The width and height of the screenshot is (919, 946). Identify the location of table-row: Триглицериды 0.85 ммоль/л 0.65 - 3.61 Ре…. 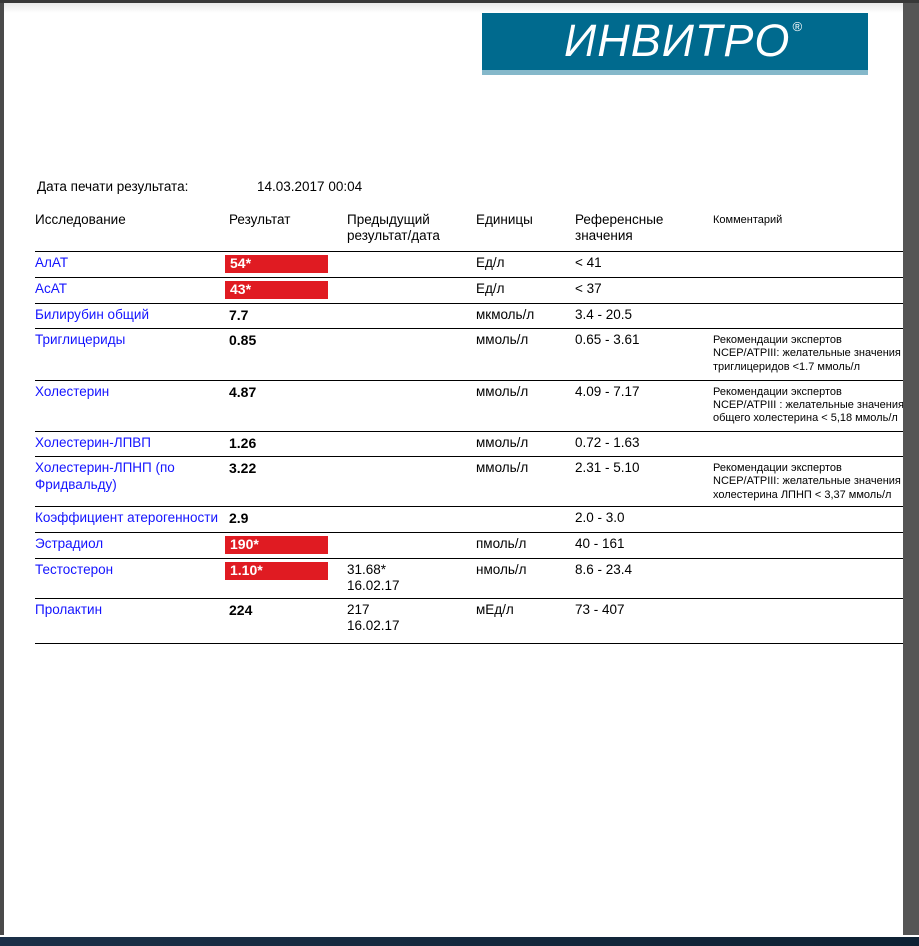
(473, 354).